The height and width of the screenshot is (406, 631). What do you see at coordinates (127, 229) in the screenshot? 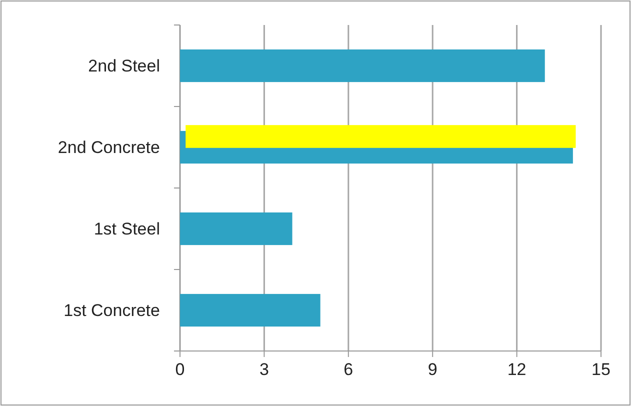
I see `y-tick-label: 1st Steel` at bounding box center [127, 229].